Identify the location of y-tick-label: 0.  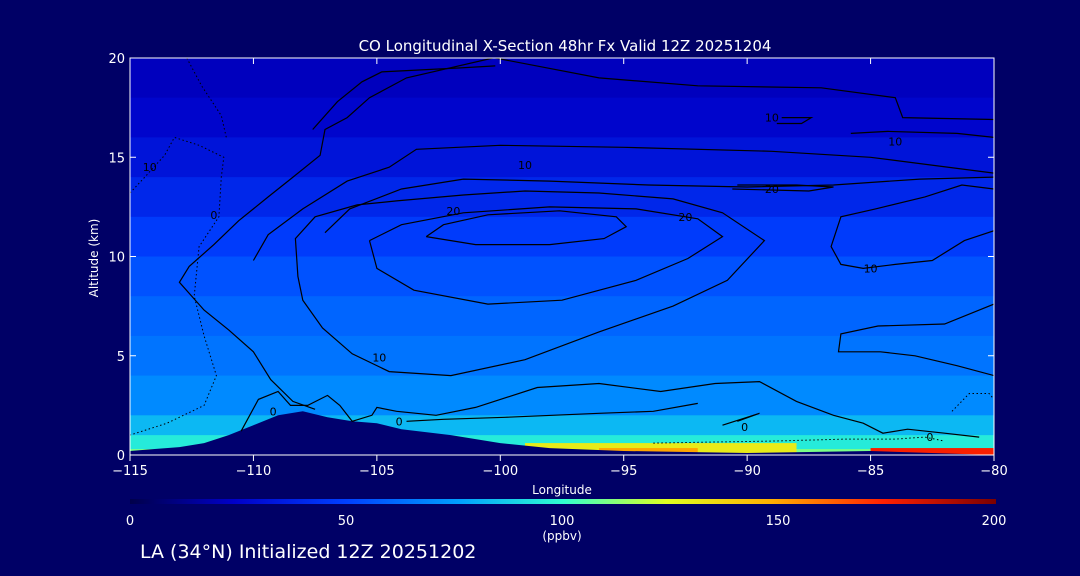
(121, 456).